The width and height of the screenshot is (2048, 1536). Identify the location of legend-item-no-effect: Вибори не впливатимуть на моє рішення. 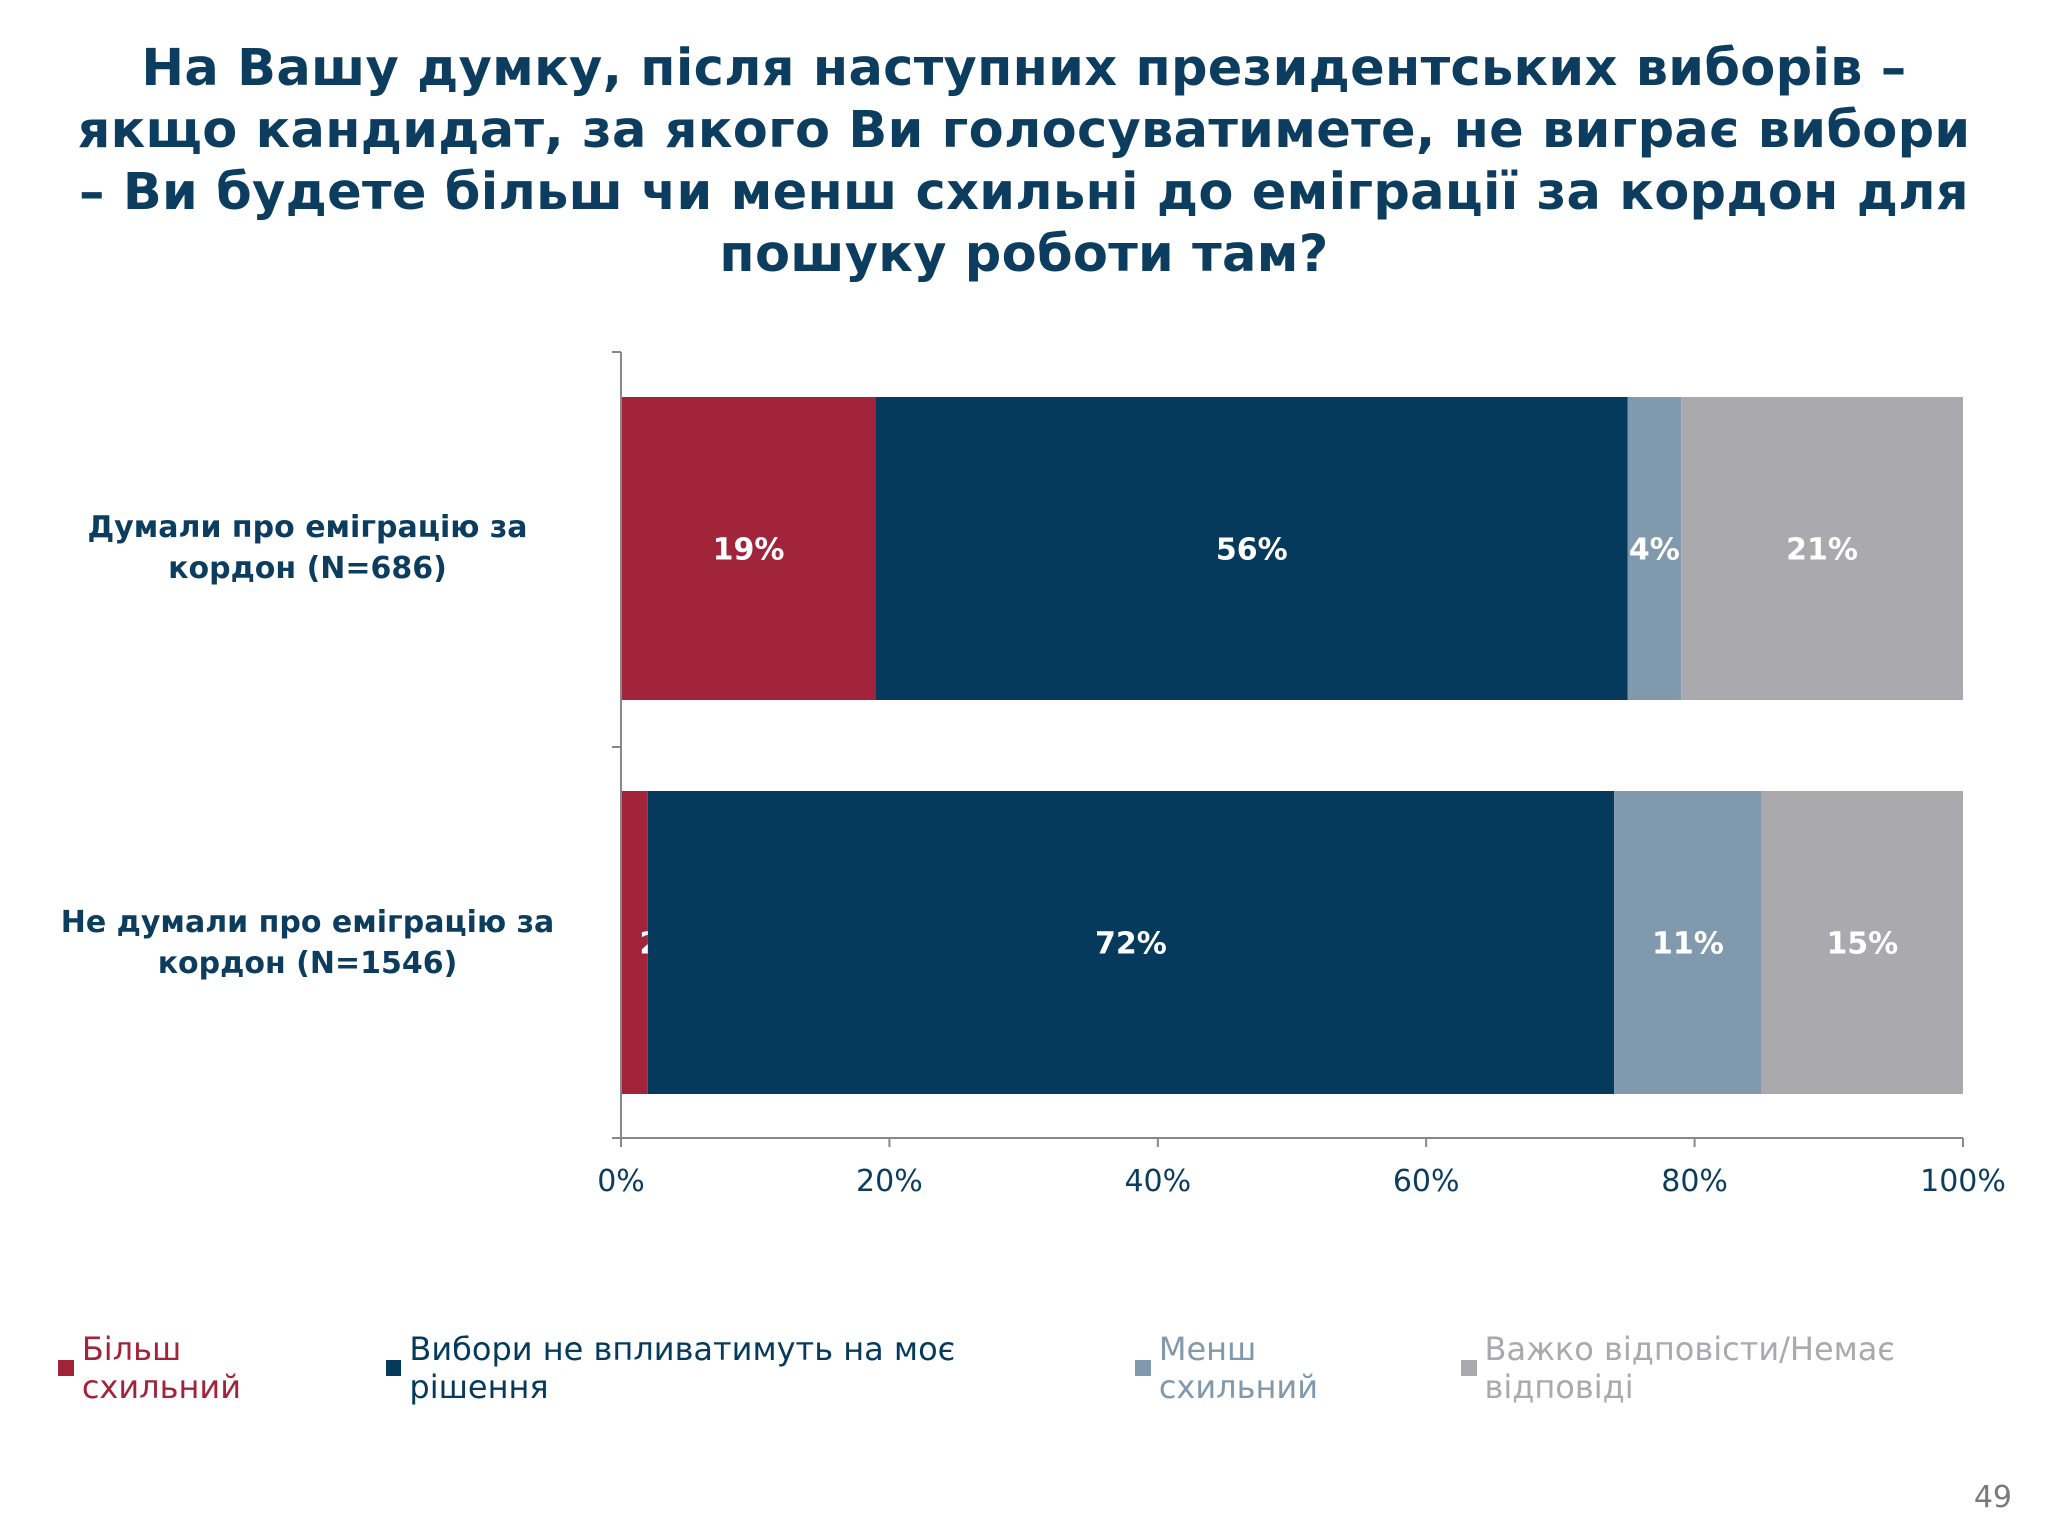
(741, 1368).